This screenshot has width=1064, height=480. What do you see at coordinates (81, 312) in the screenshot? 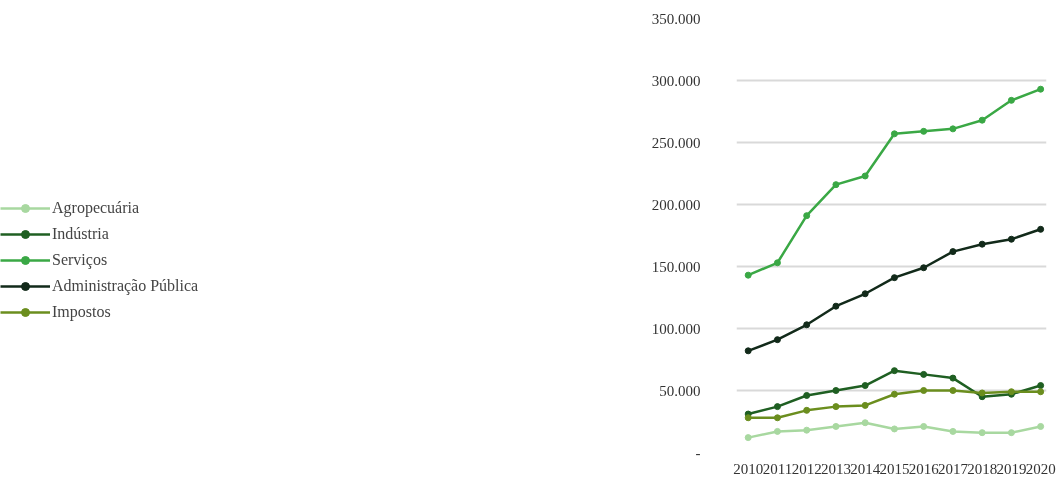
I see `legend-label: Impostos` at bounding box center [81, 312].